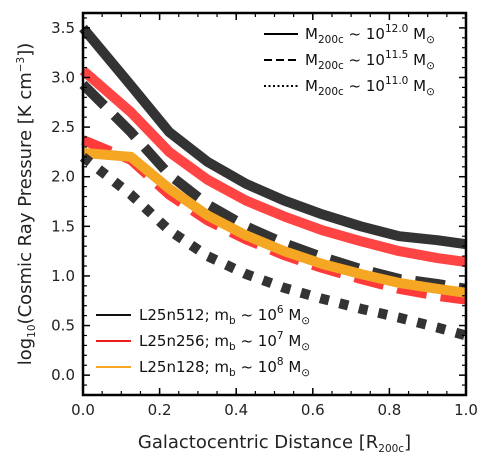 The width and height of the screenshot is (491, 469). I want to click on y-tick-label: 3.5, so click(63, 28).